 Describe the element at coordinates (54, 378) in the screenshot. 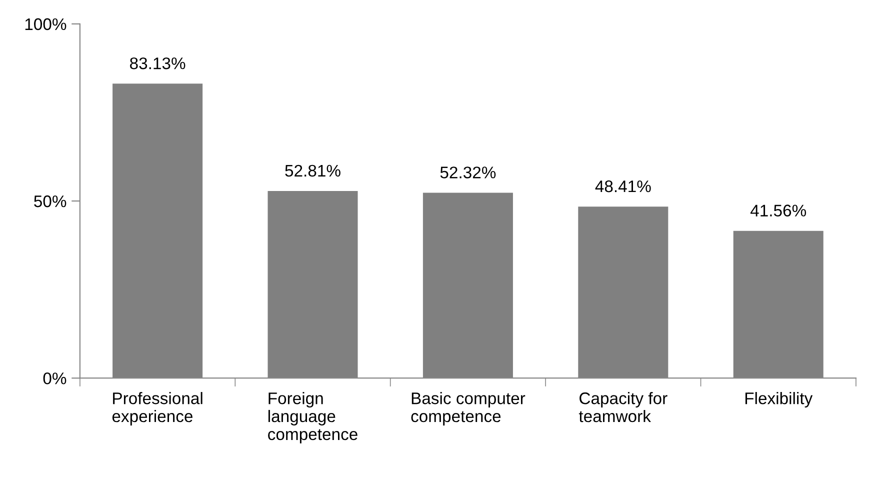

I see `y-tick-label: 0%` at that location.